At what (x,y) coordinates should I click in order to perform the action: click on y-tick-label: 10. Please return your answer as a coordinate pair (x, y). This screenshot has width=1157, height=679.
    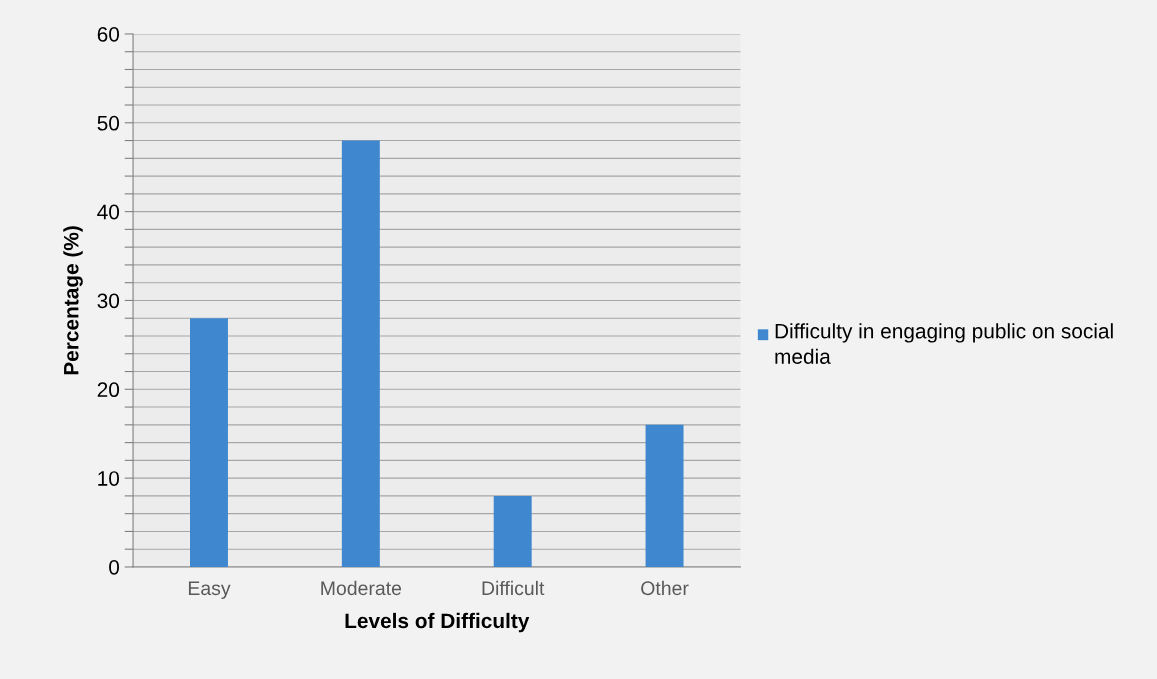
    Looking at the image, I should click on (109, 478).